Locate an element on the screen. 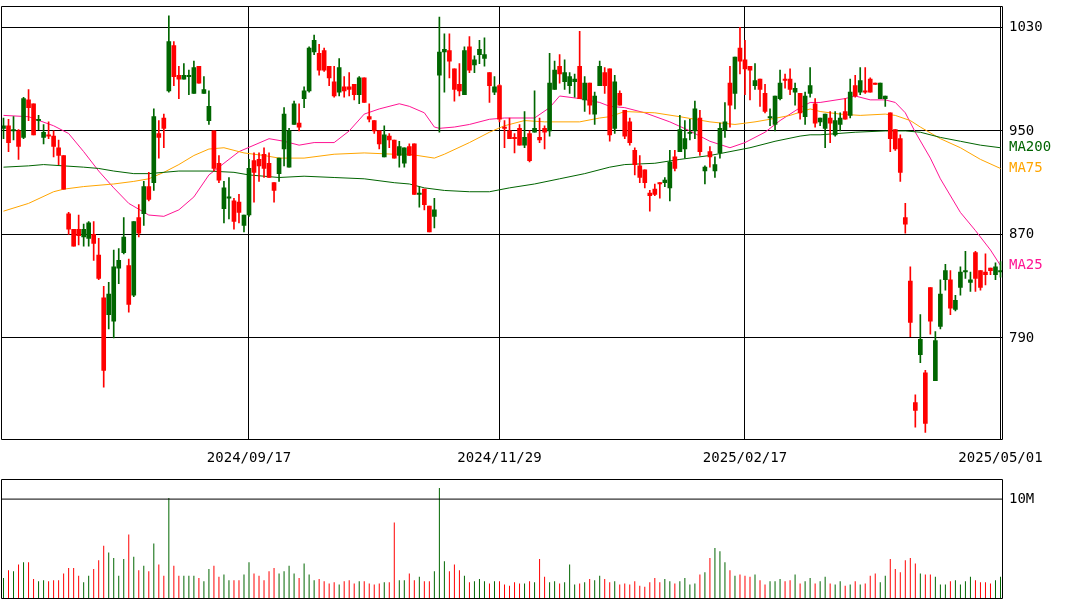  x-tick-label: 2024/09/17 is located at coordinates (249, 457).